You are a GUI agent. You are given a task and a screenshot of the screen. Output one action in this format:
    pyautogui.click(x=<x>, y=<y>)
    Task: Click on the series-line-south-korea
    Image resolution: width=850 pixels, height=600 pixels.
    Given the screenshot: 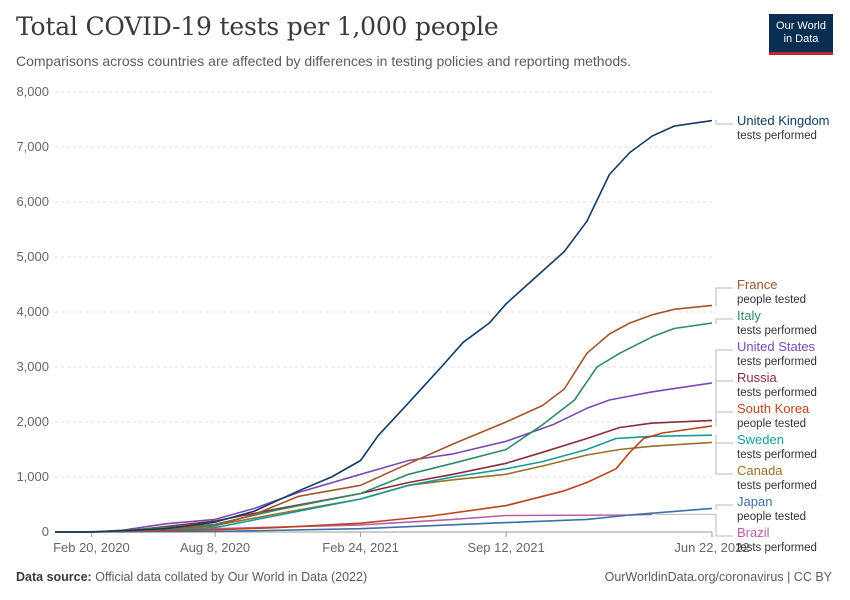 What is the action you would take?
    pyautogui.click(x=383, y=479)
    